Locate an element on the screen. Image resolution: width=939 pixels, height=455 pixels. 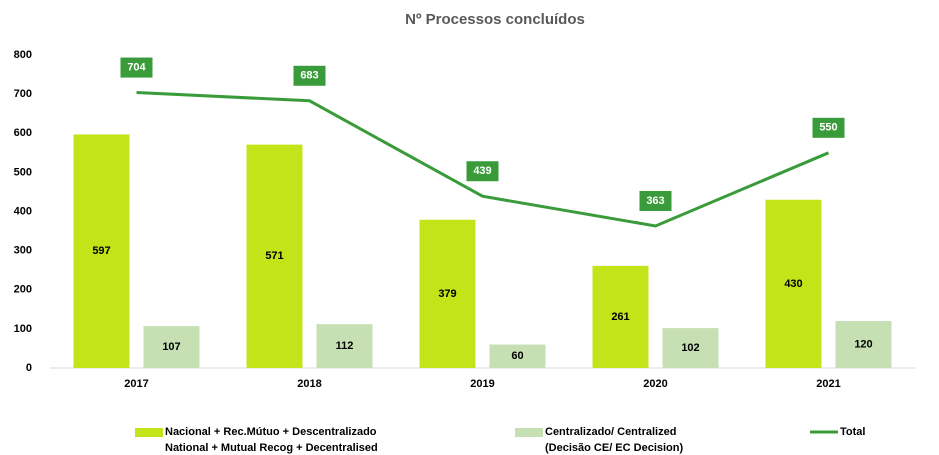
y-tick-label: 0 is located at coordinates (29, 368).